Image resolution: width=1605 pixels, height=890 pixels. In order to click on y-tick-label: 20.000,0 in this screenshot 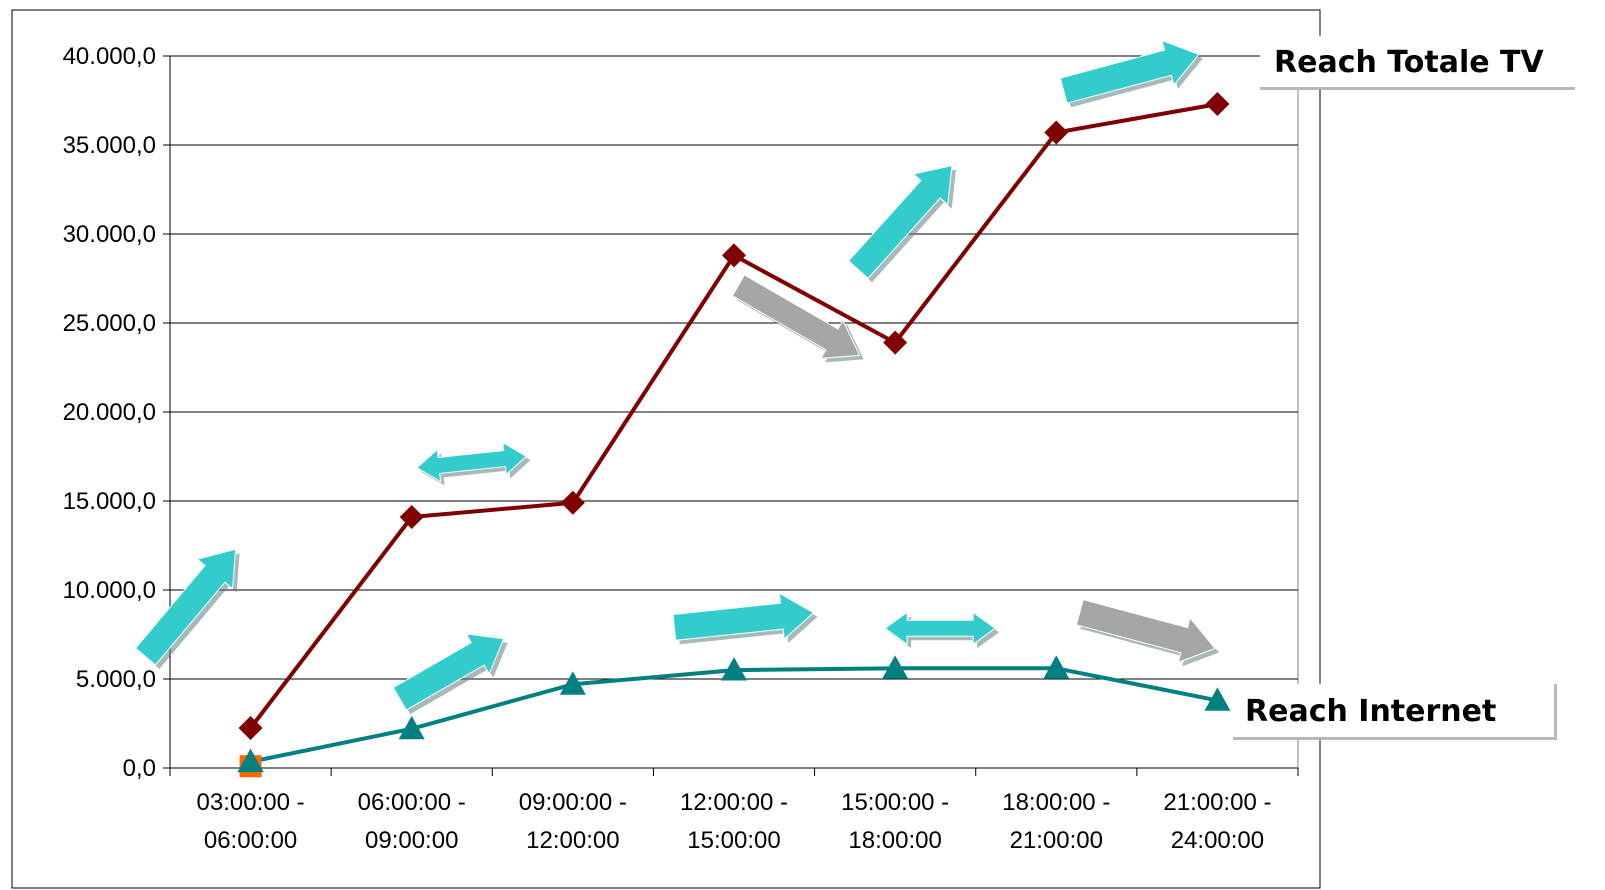, I will do `click(109, 412)`.